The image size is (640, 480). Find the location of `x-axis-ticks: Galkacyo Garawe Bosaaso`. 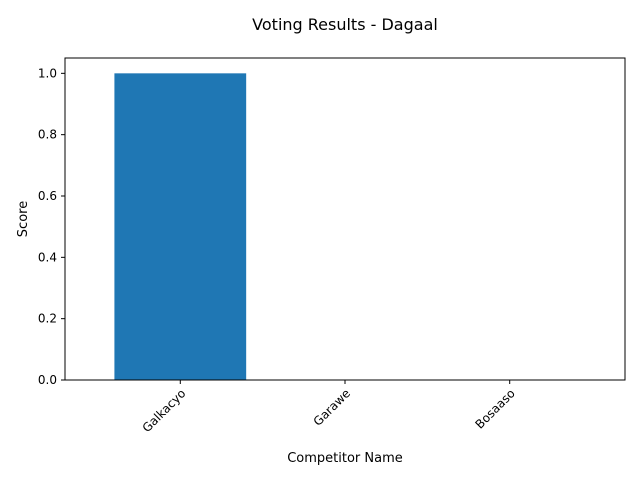

x-axis-ticks: Galkacyo Garawe Bosaaso is located at coordinates (329, 407).